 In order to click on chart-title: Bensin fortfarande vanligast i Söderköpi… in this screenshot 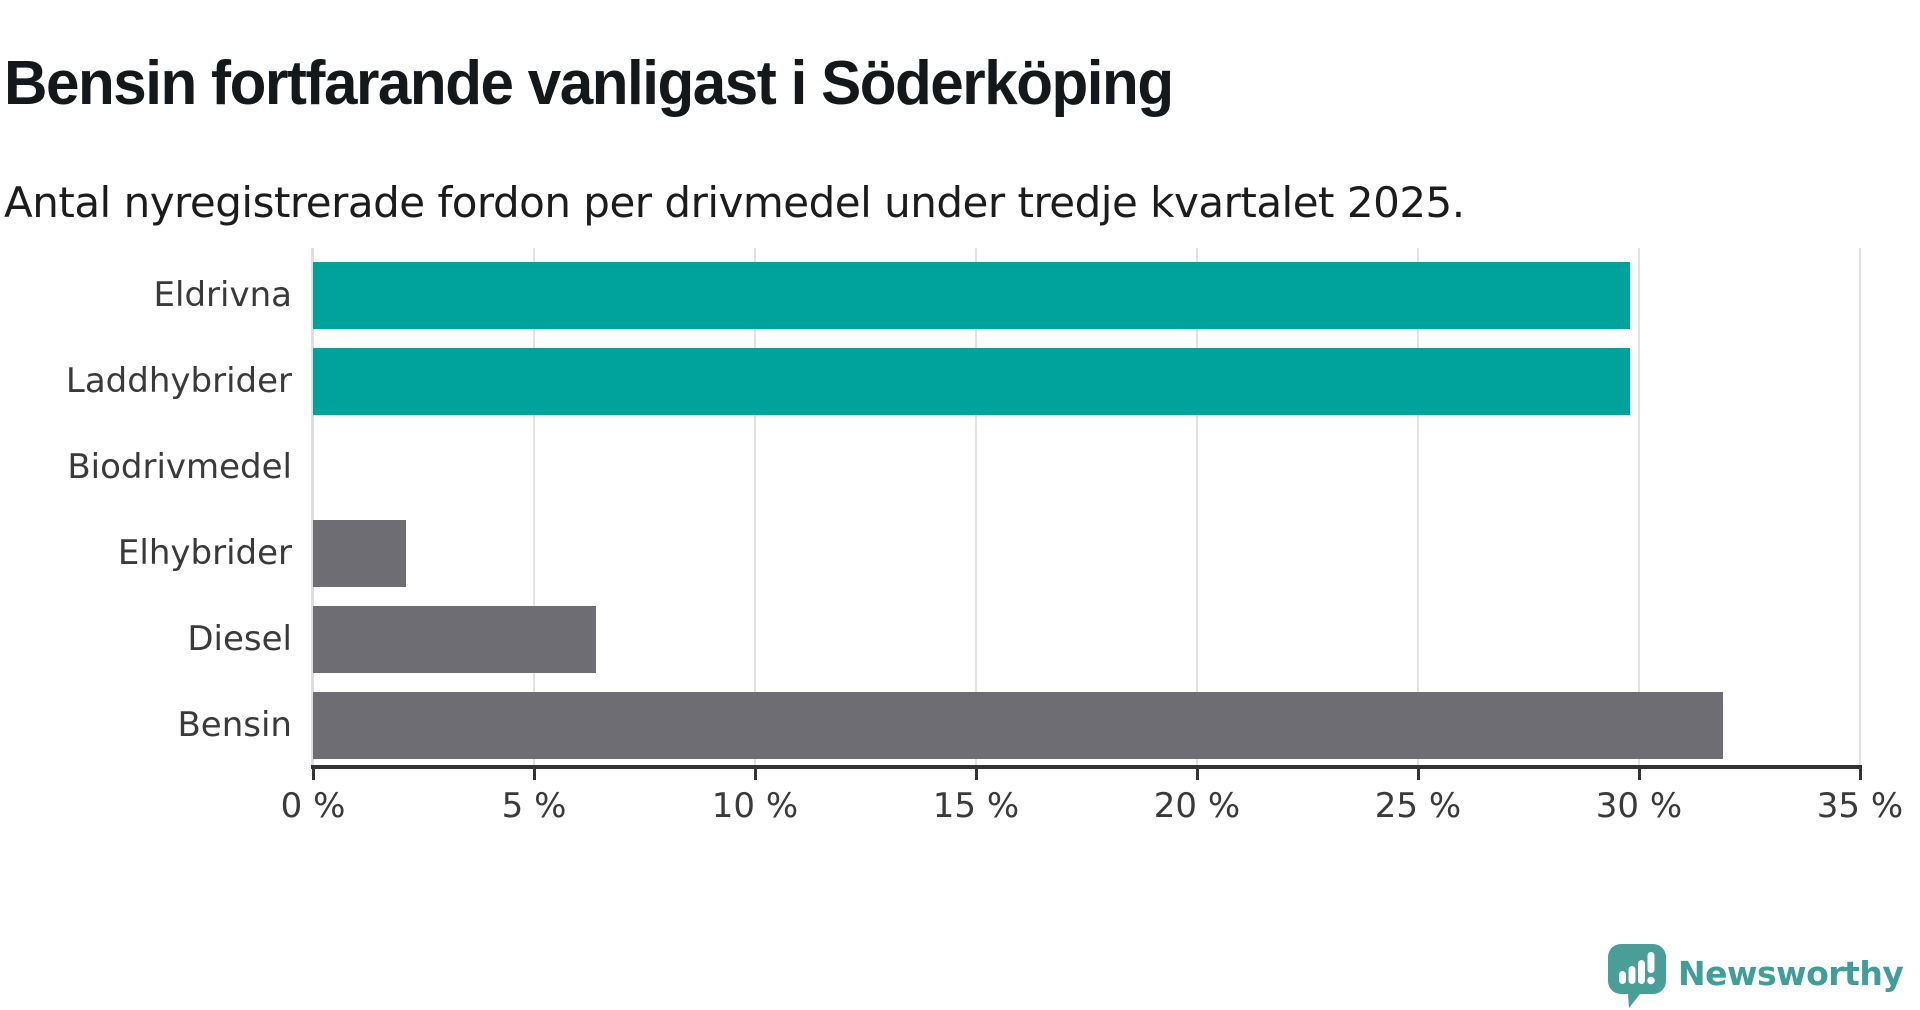, I will do `click(589, 83)`.